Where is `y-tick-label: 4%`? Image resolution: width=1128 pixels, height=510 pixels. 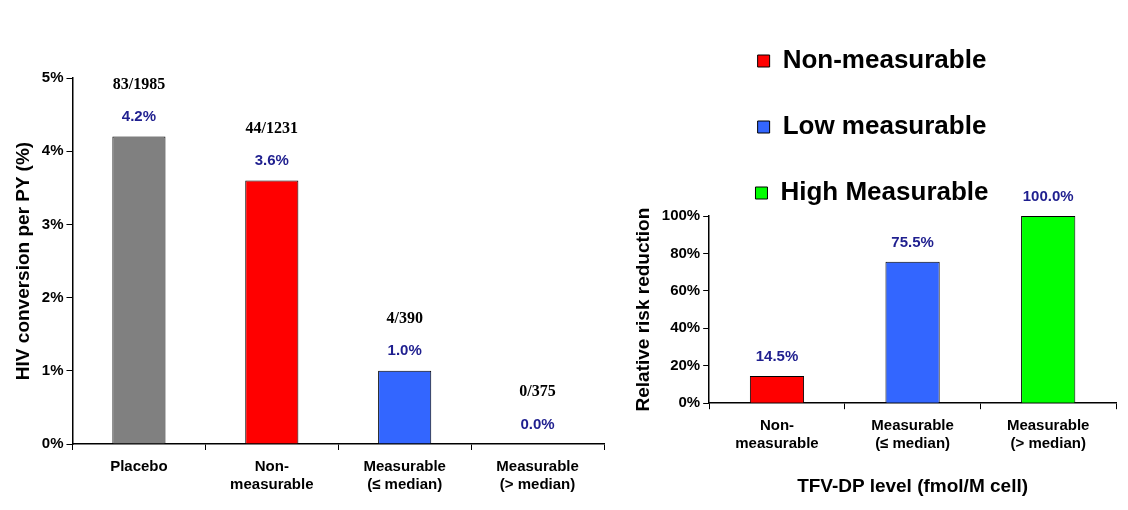 y-tick-label: 4% is located at coordinates (52, 150).